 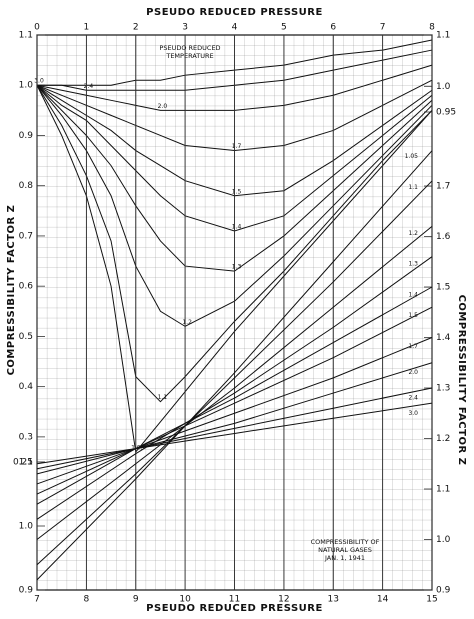 I want to click on x-tick-label: 2, so click(x=136, y=28).